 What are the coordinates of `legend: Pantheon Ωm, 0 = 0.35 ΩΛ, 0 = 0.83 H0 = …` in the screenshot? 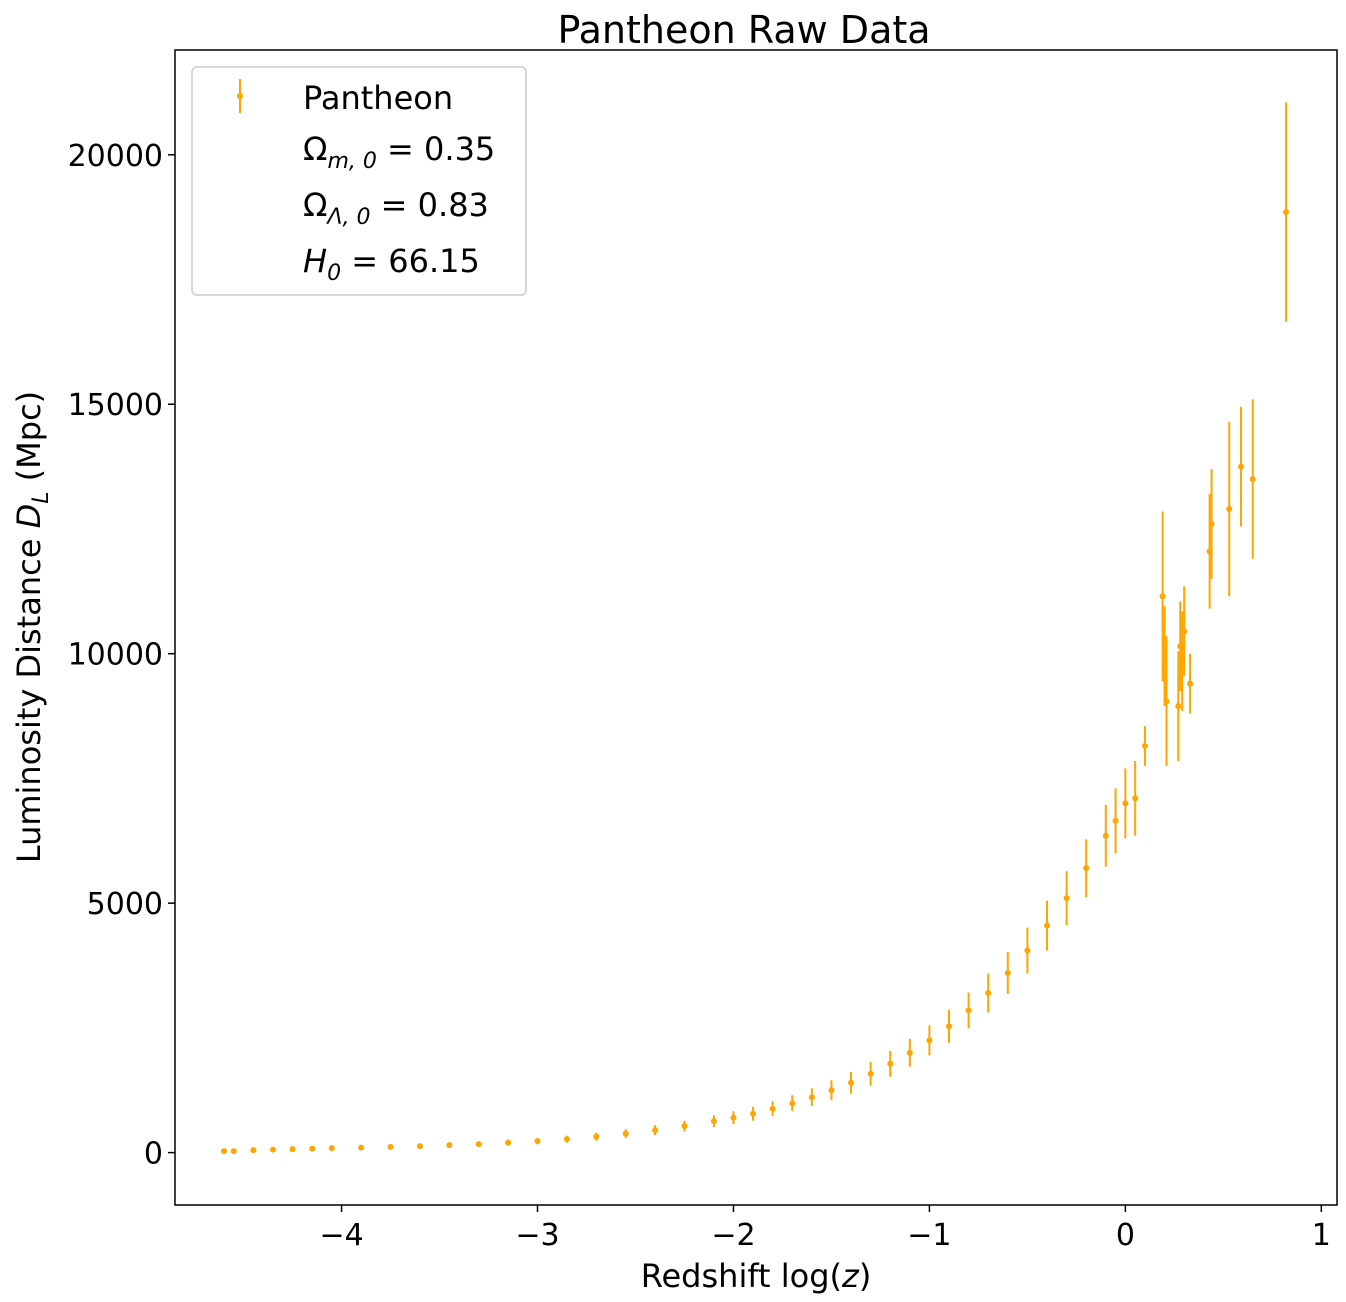 It's located at (359, 181).